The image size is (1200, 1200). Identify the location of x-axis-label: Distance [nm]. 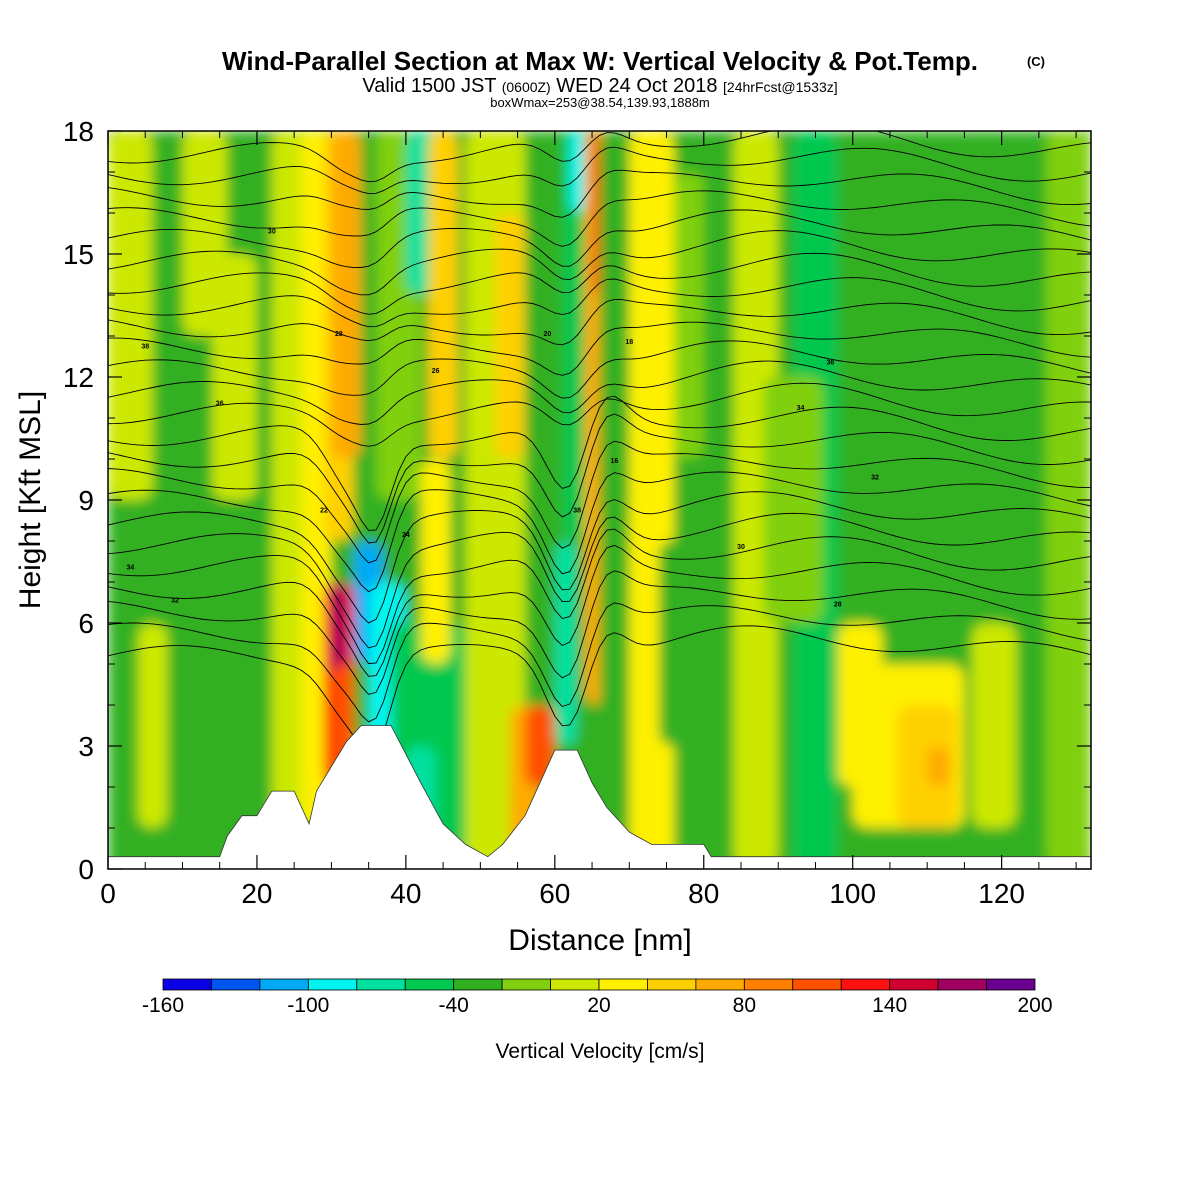
(599, 940).